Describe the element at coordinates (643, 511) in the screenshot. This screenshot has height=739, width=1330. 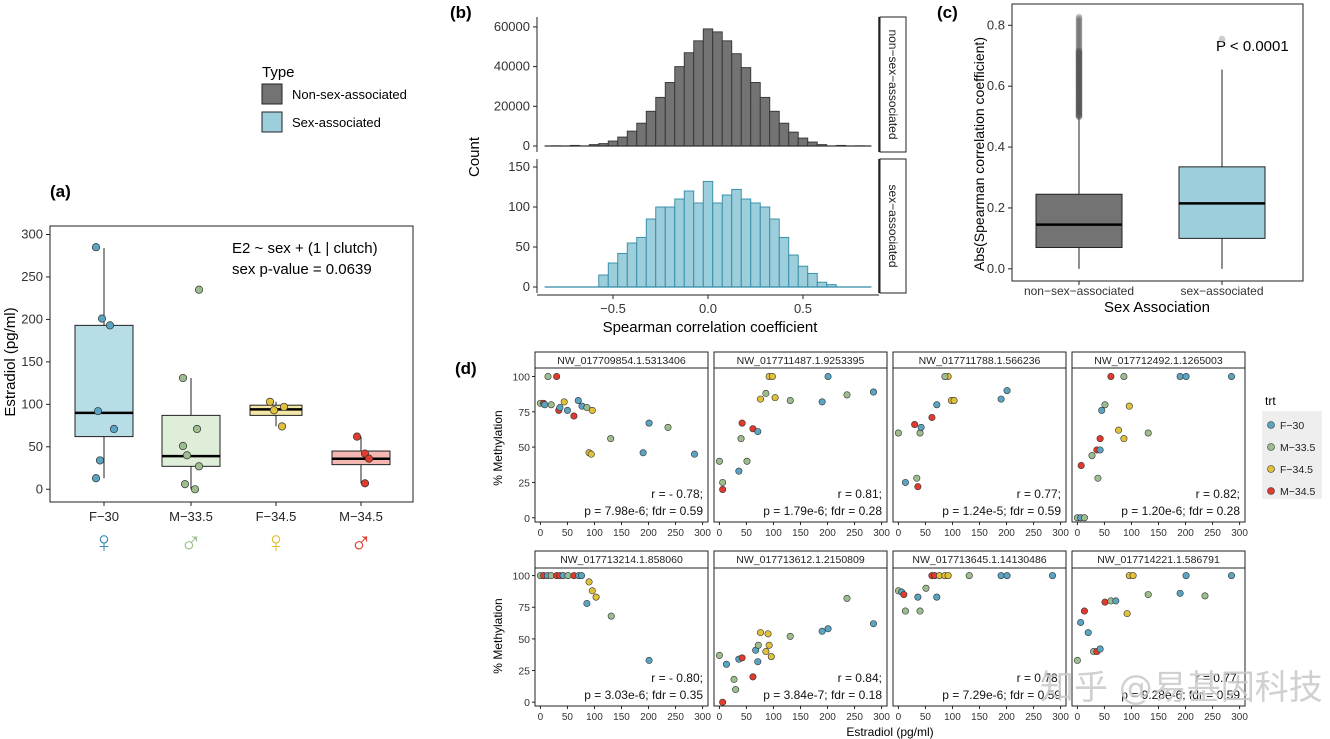
I see `panel-d-stat-p: p = 7.98e-6; fdr = 0.59` at that location.